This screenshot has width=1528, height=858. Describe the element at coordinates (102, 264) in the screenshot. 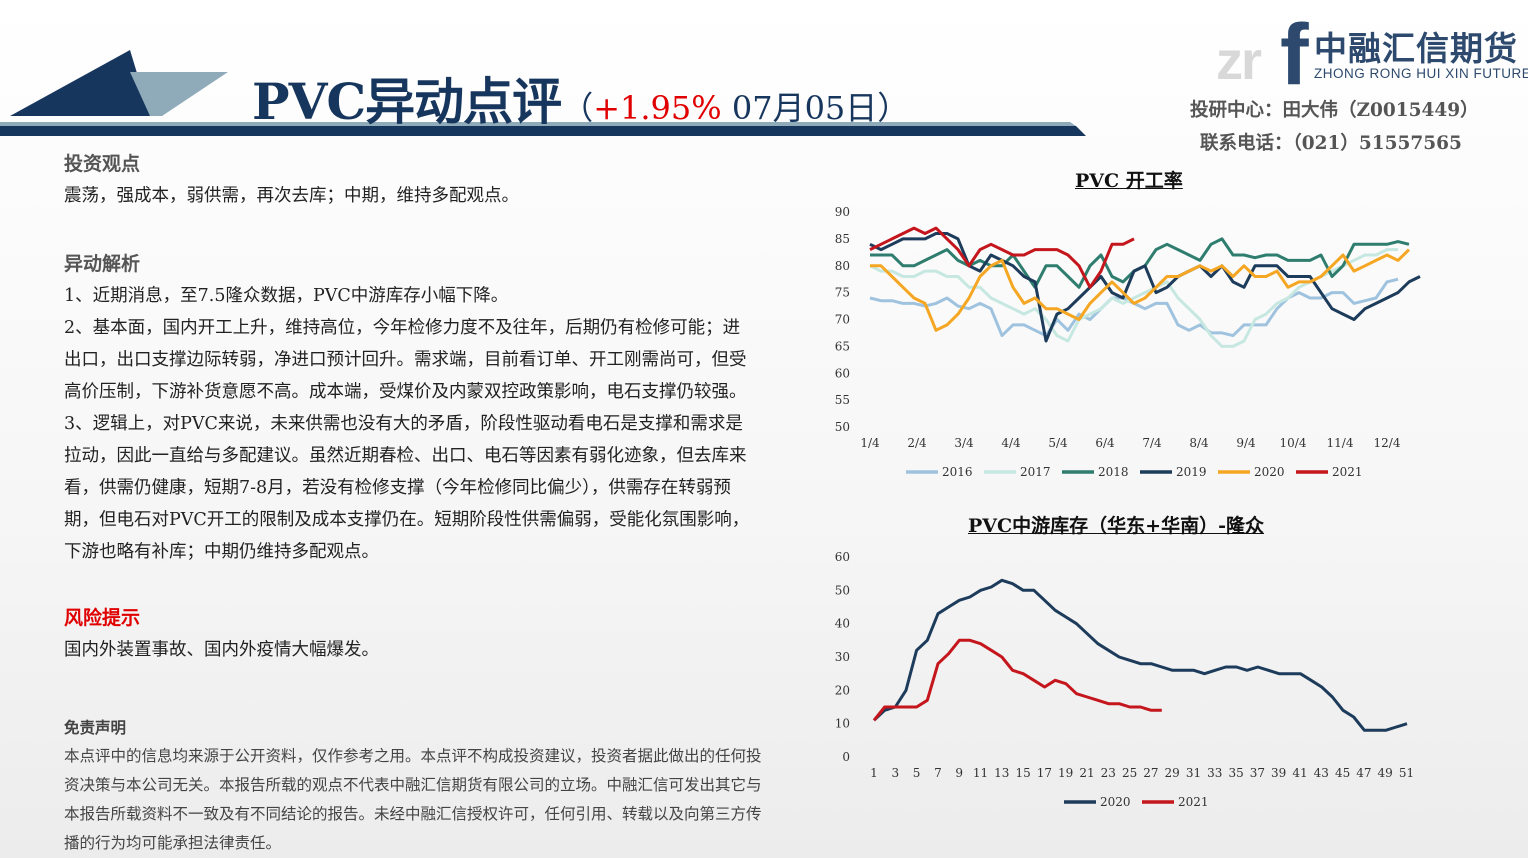

I see `analysis-title: 异动解析` at that location.